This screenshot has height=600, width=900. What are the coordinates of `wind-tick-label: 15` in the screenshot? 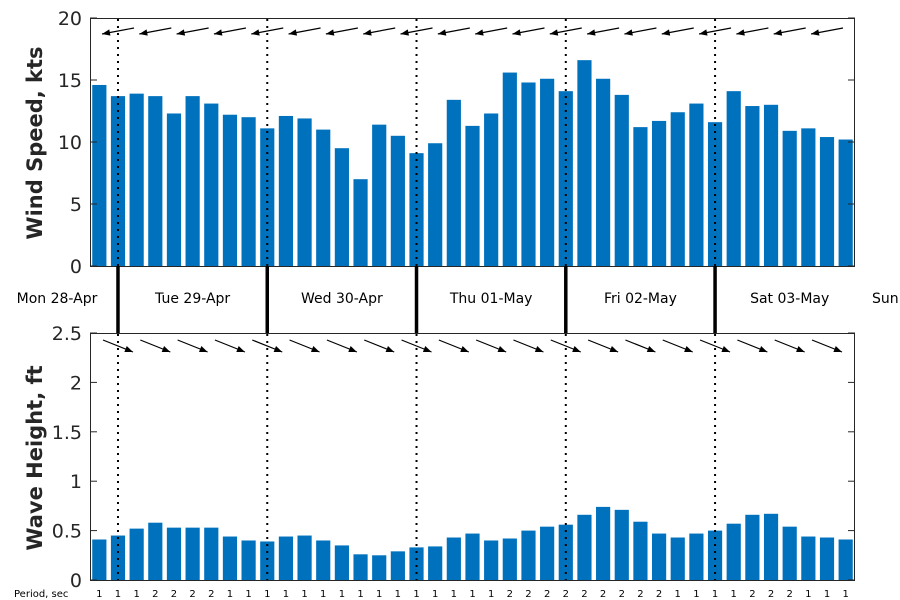 It's located at (70, 81).